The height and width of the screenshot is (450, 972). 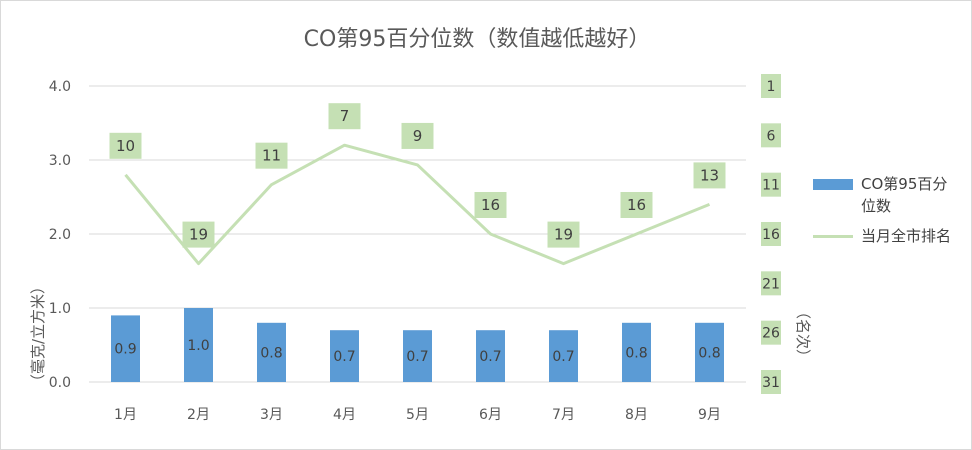 I want to click on x-tick-label: 7月, so click(x=563, y=415).